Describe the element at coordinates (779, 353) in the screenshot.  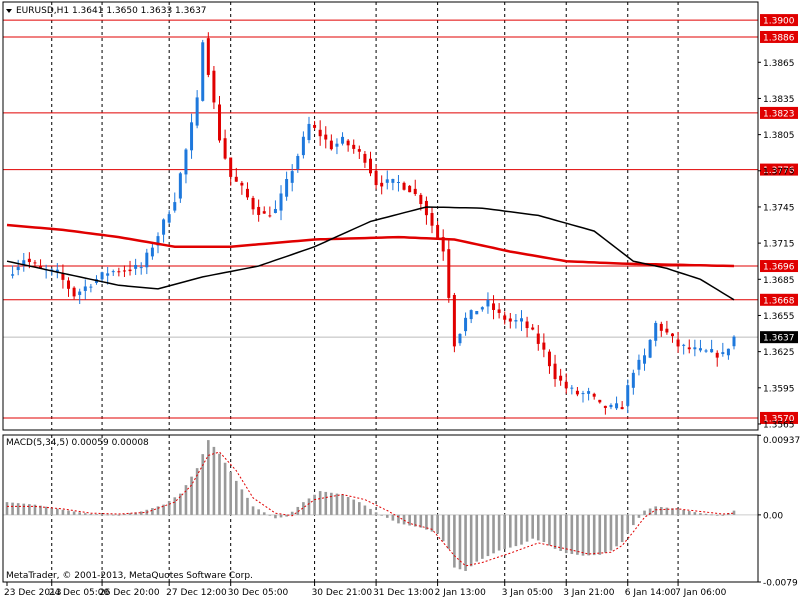
I see `price-tick-label: 1.3625` at that location.